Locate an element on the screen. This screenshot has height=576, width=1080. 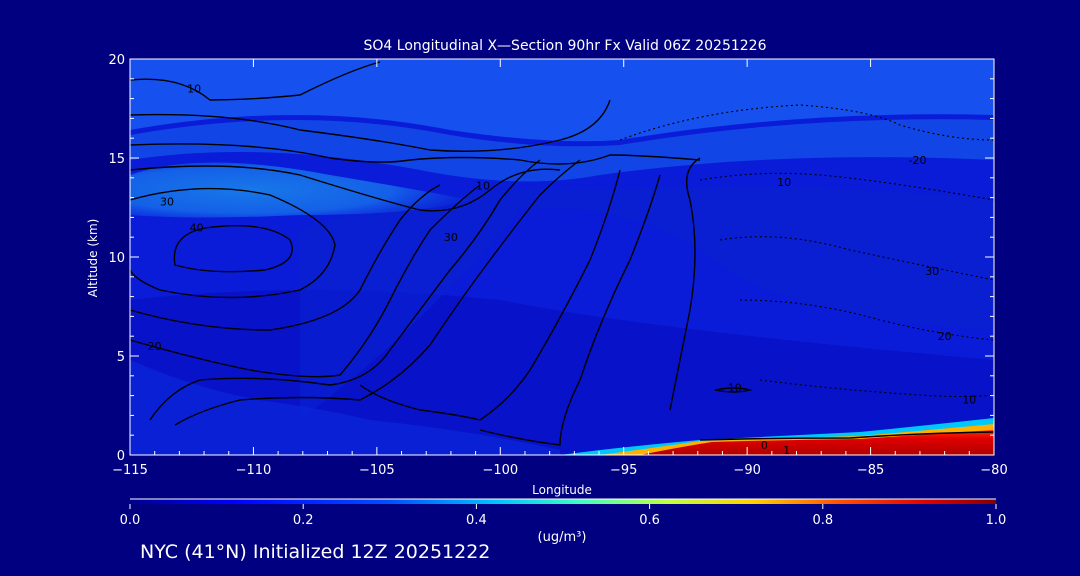
colorbar-tick-label: 0.0 is located at coordinates (130, 520).